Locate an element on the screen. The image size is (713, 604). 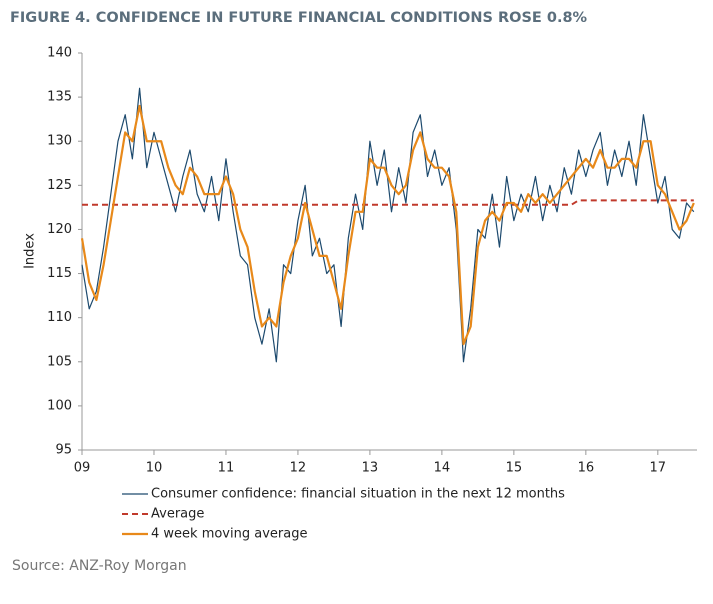
x-tick-label: 10 is located at coordinates (154, 468).